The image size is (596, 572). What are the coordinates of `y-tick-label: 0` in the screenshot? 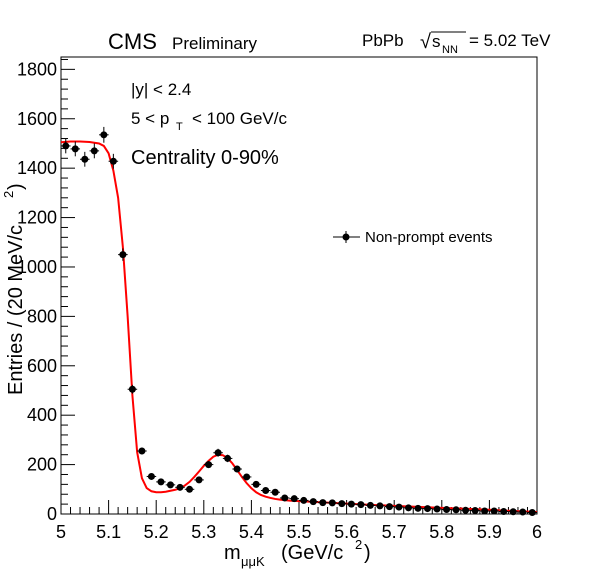 It's located at (52, 514).